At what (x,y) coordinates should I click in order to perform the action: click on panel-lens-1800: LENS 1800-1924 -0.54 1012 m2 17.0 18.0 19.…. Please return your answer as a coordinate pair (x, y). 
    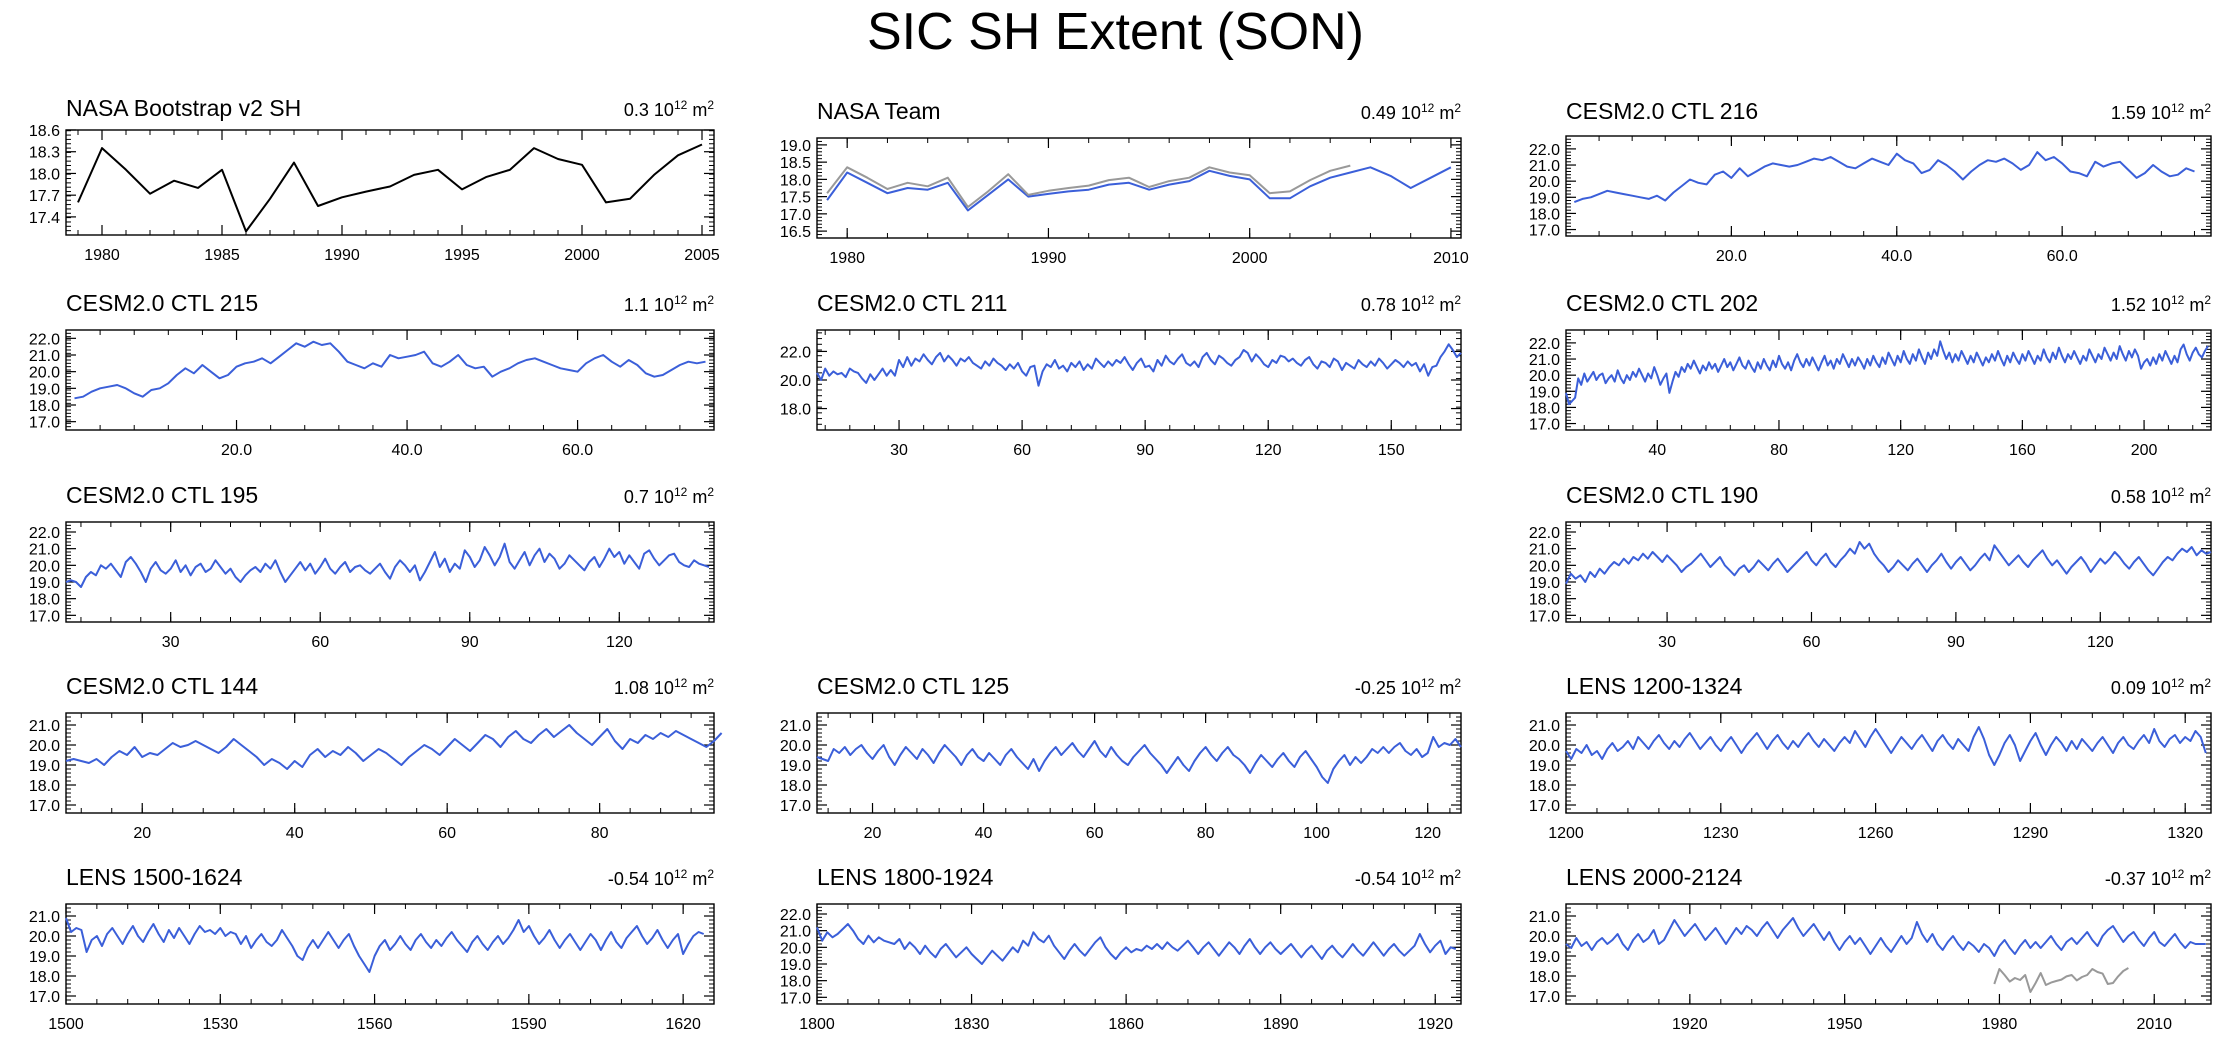
    Looking at the image, I should click on (1121, 958).